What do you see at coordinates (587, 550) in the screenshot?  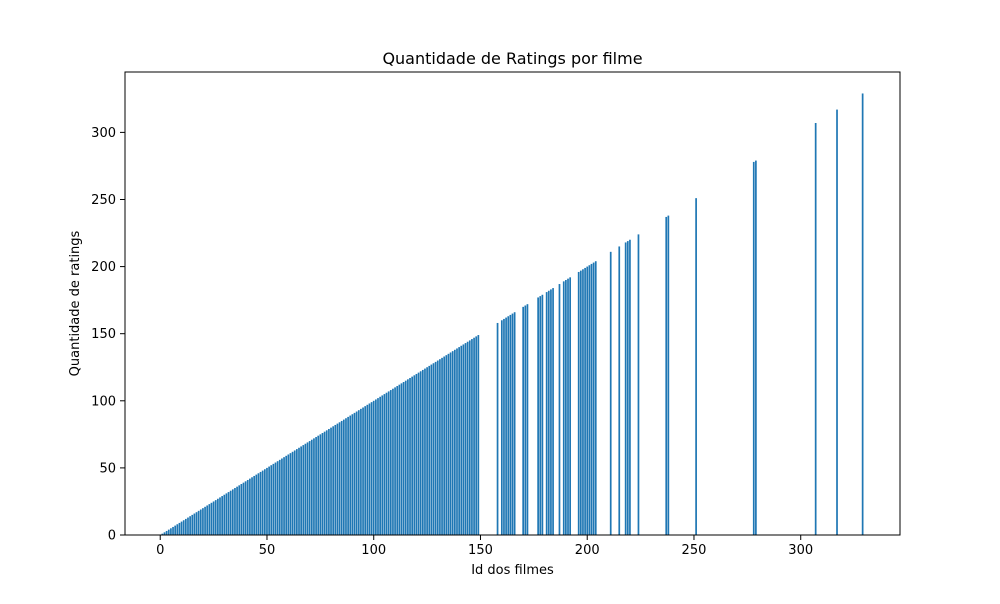 I see `x-tick-label: 200` at bounding box center [587, 550].